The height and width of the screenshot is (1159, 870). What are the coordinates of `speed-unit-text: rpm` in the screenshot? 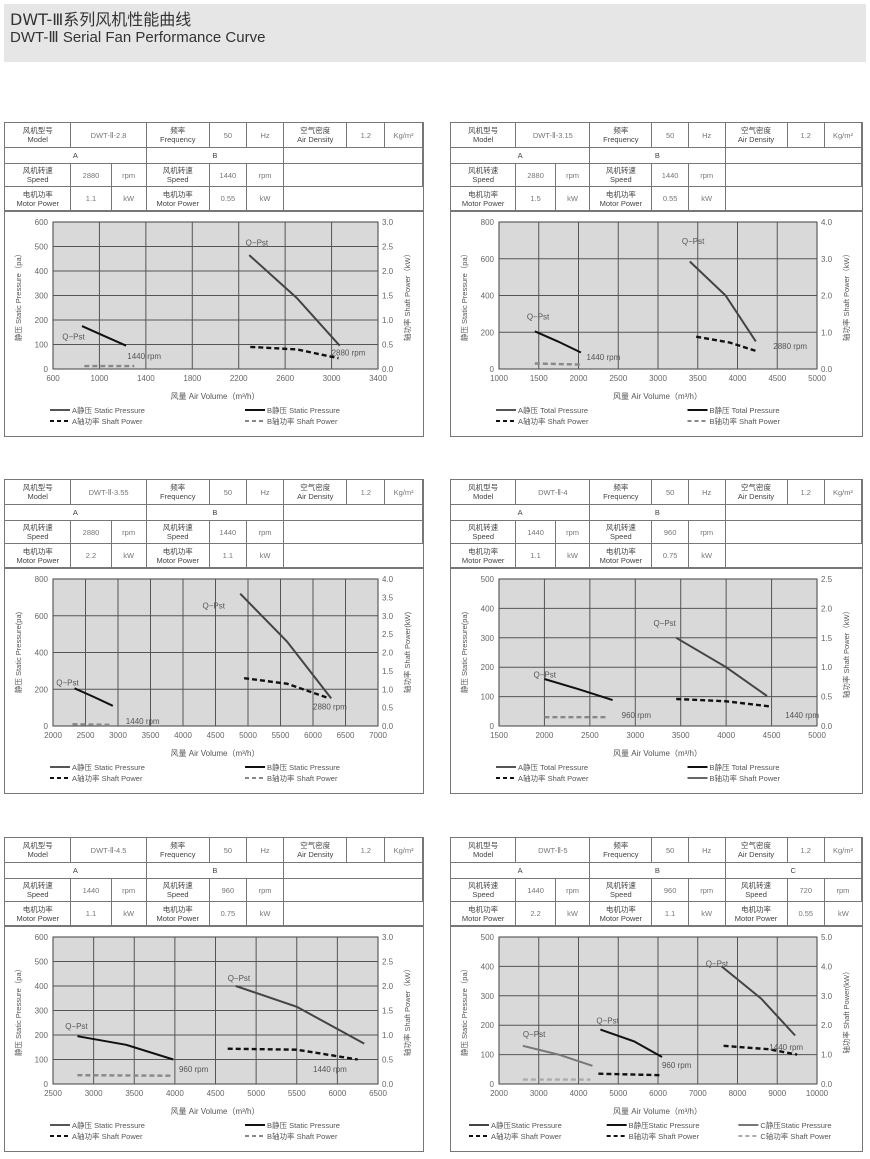 It's located at (573, 890).